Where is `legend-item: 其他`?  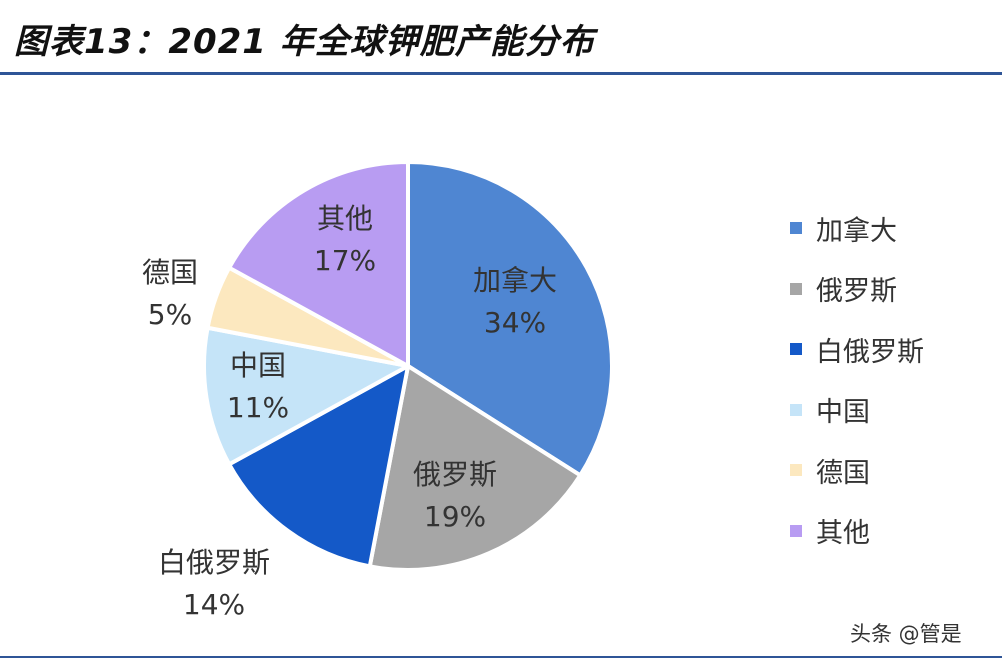 legend-item: 其他 is located at coordinates (857, 531).